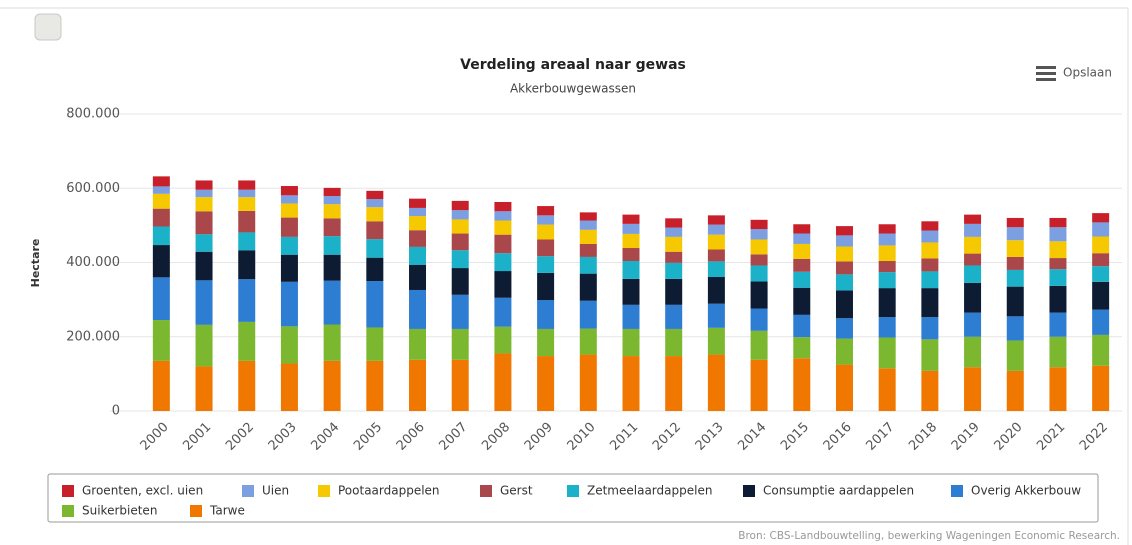 This screenshot has height=545, width=1132. I want to click on legend-item: Overig Akkerbouw, so click(1016, 491).